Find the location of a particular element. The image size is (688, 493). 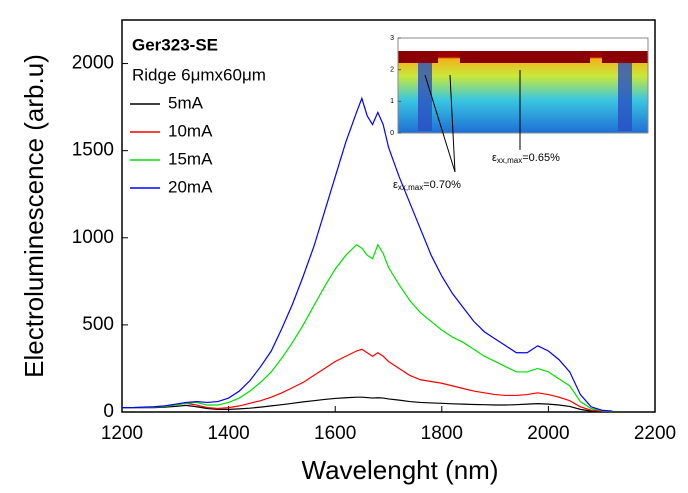

legend-subtitle: Ridge 6μmx60μm is located at coordinates (199, 74).